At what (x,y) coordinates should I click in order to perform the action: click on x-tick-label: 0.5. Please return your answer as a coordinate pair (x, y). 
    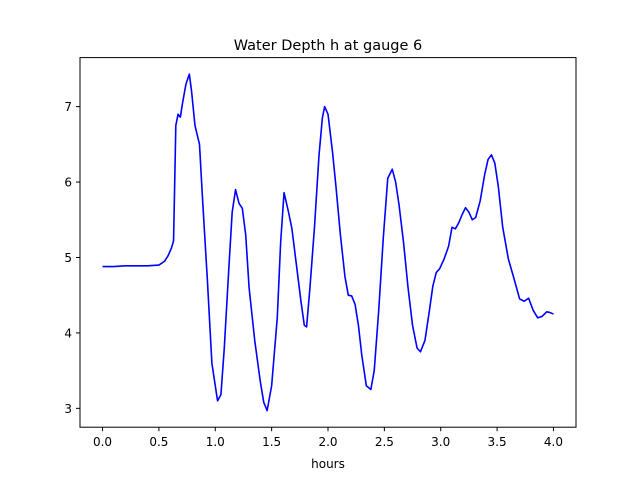
    Looking at the image, I should click on (158, 442).